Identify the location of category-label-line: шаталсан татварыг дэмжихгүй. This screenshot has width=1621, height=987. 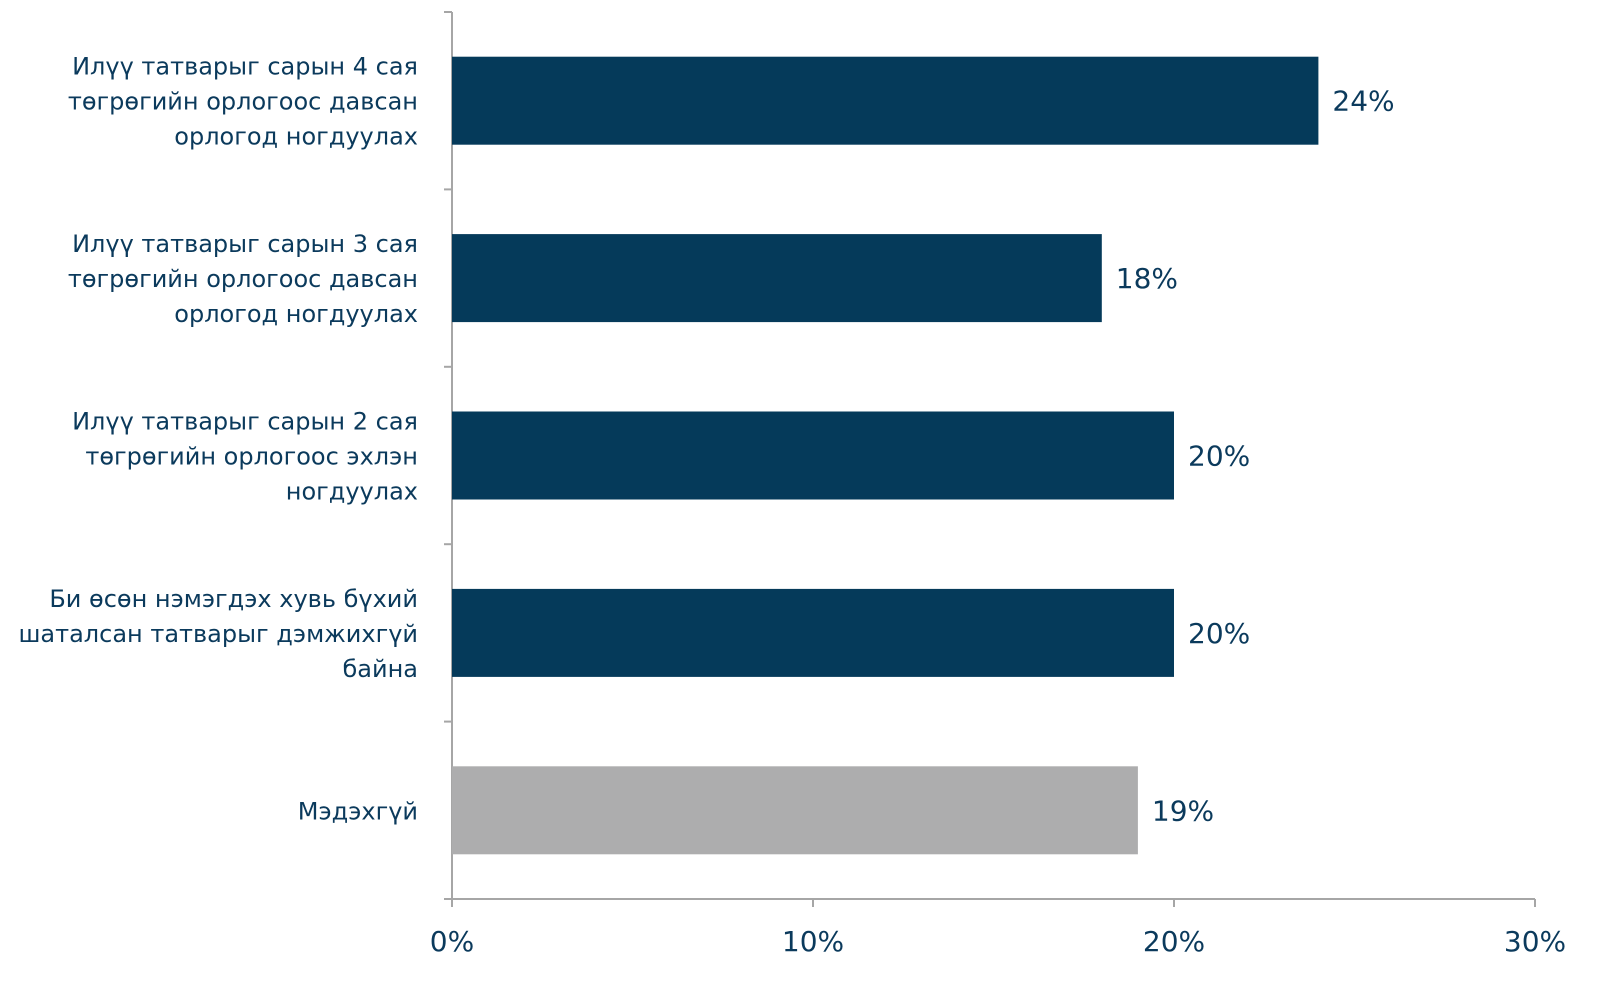
(218, 634).